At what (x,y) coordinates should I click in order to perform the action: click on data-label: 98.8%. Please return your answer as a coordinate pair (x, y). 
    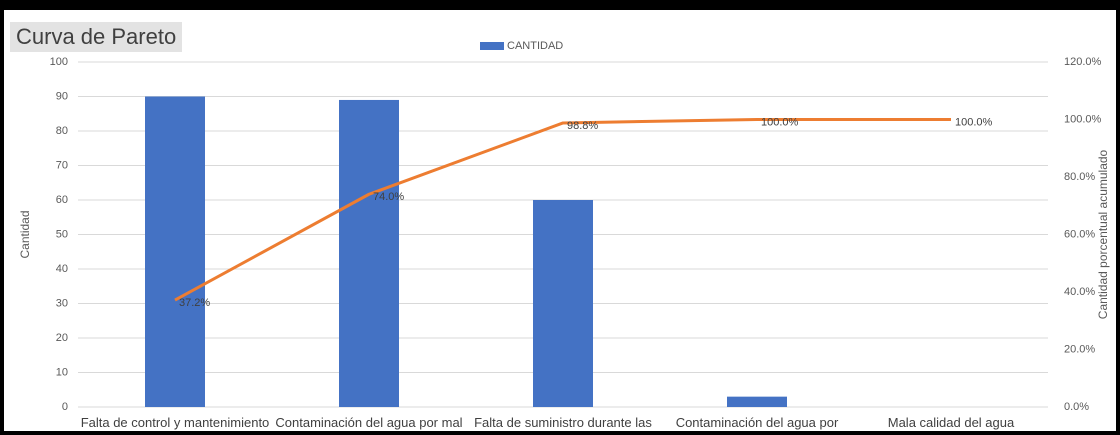
    Looking at the image, I should click on (582, 126).